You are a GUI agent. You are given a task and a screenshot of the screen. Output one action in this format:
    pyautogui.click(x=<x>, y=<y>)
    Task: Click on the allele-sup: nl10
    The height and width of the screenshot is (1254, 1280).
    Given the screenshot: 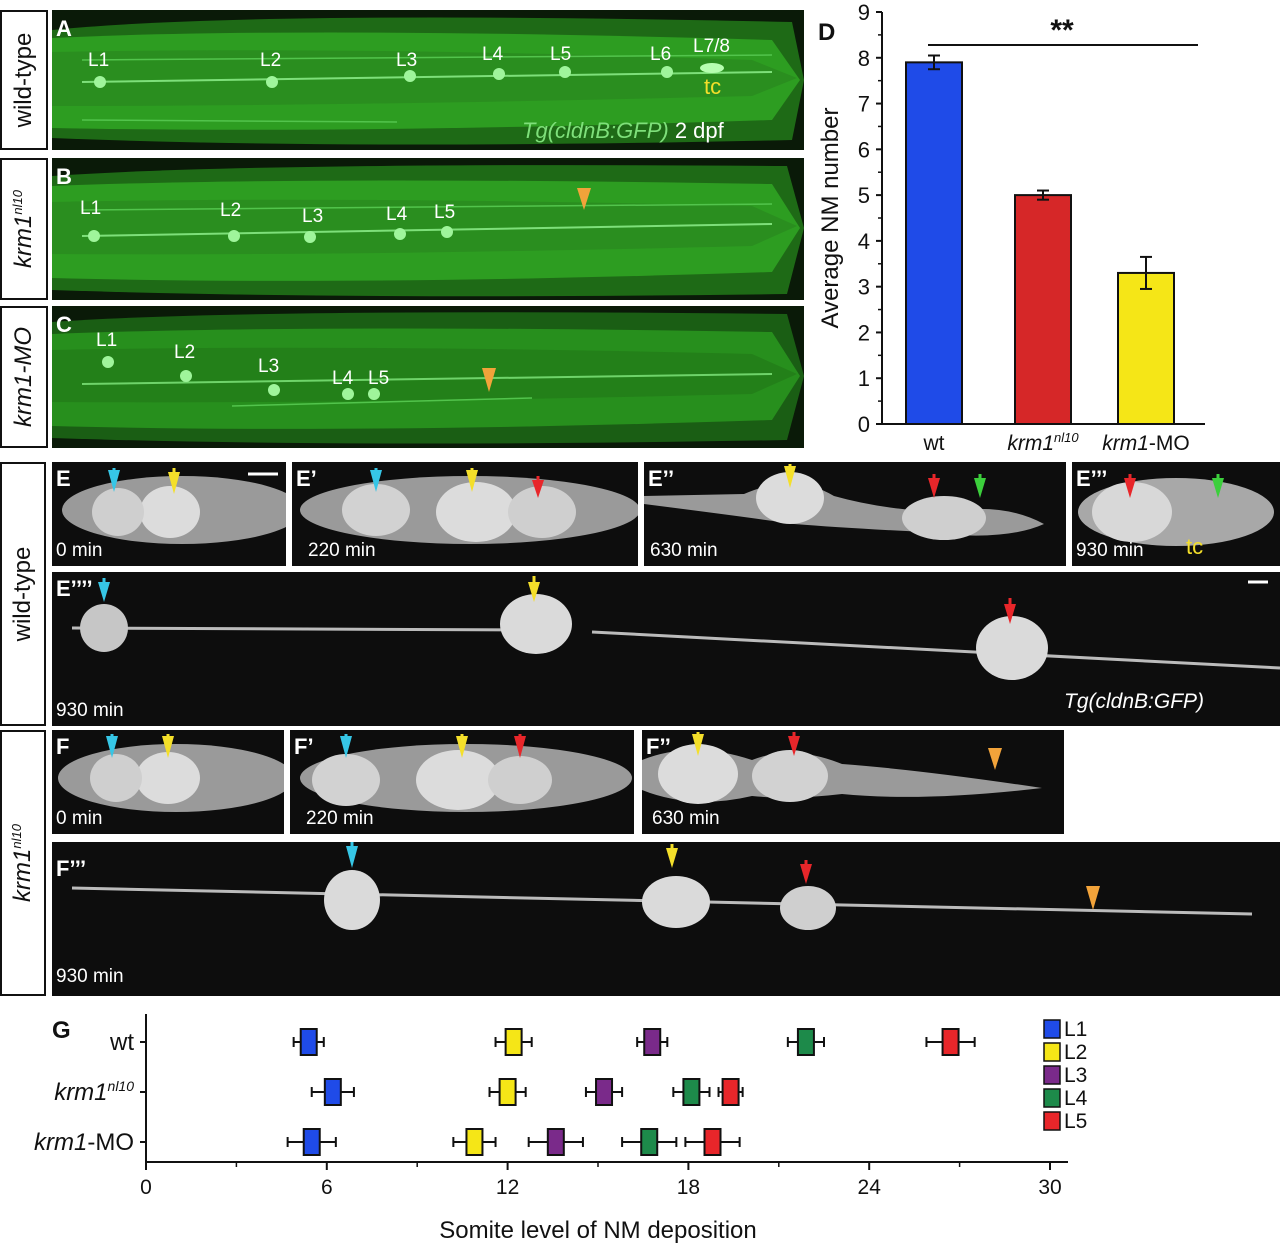 What is the action you would take?
    pyautogui.click(x=17, y=202)
    